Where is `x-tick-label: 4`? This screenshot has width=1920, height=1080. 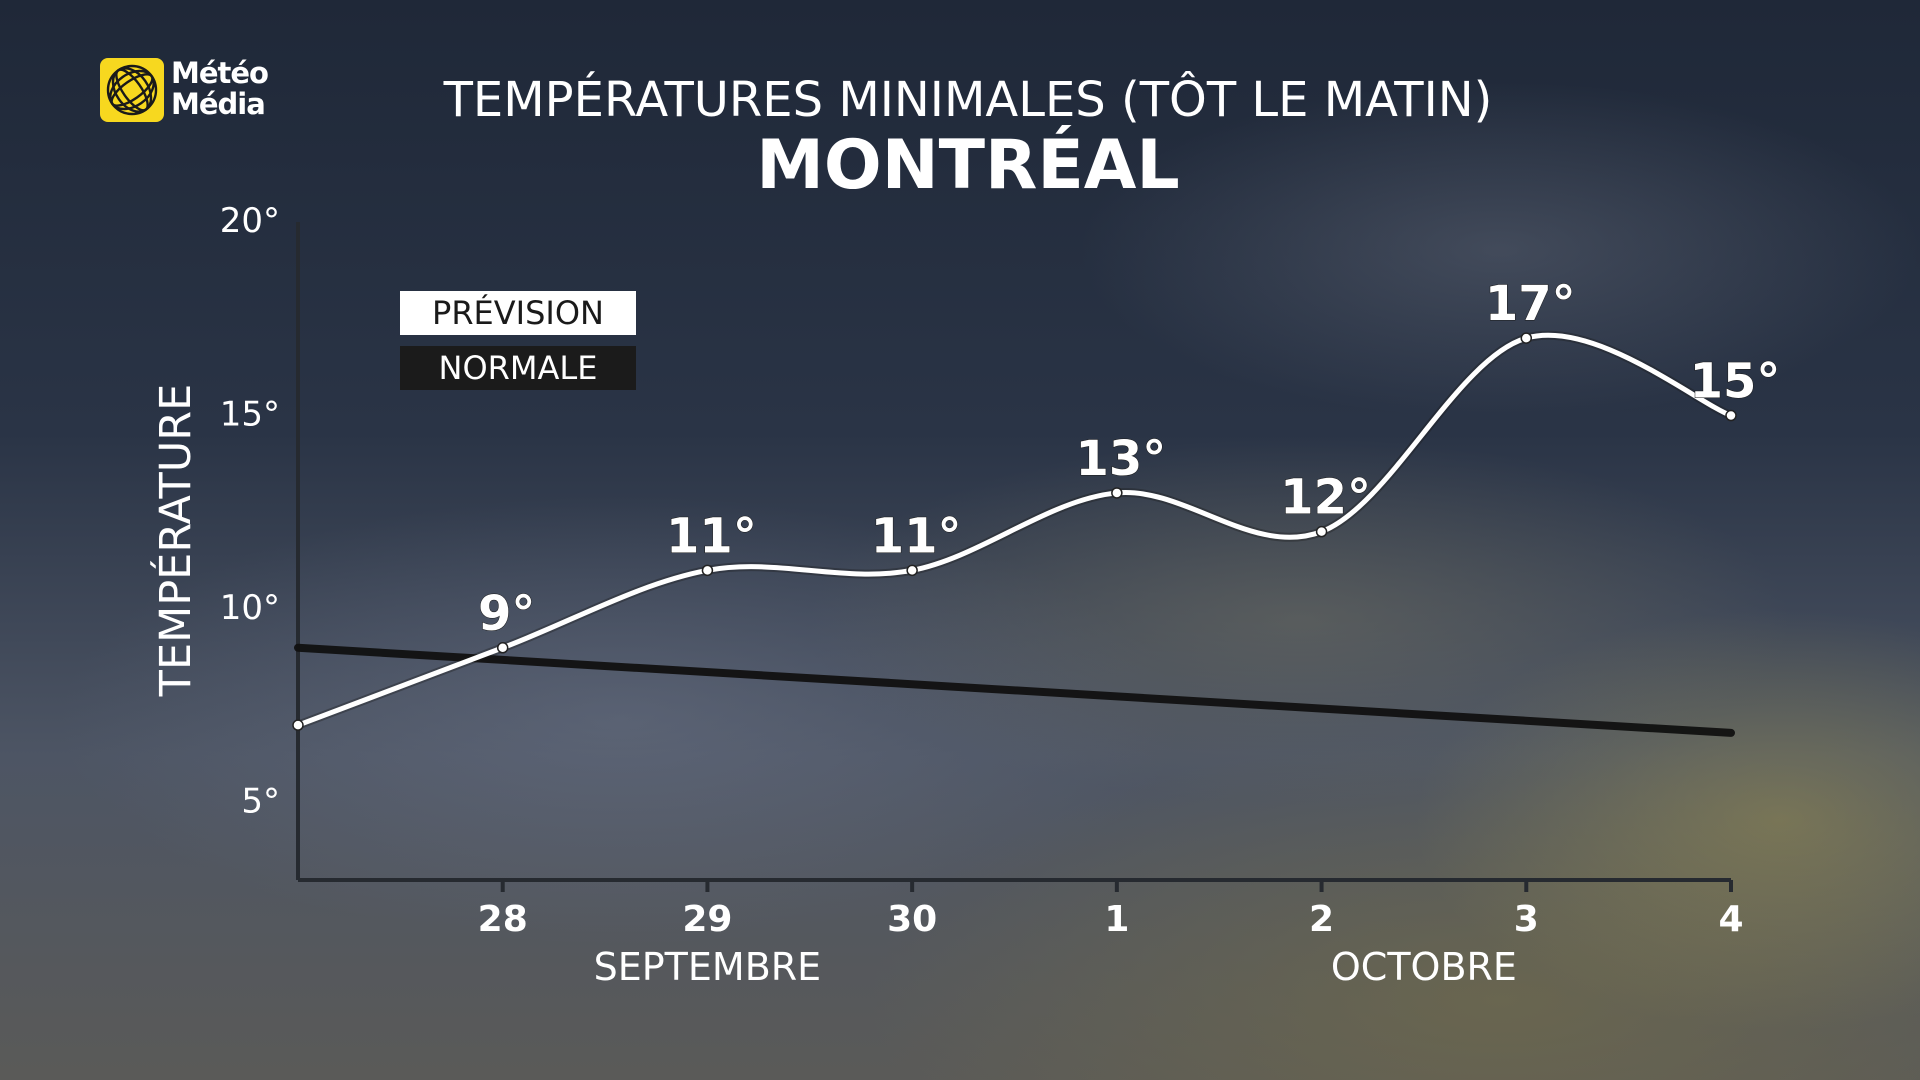 x-tick-label: 4 is located at coordinates (1730, 919).